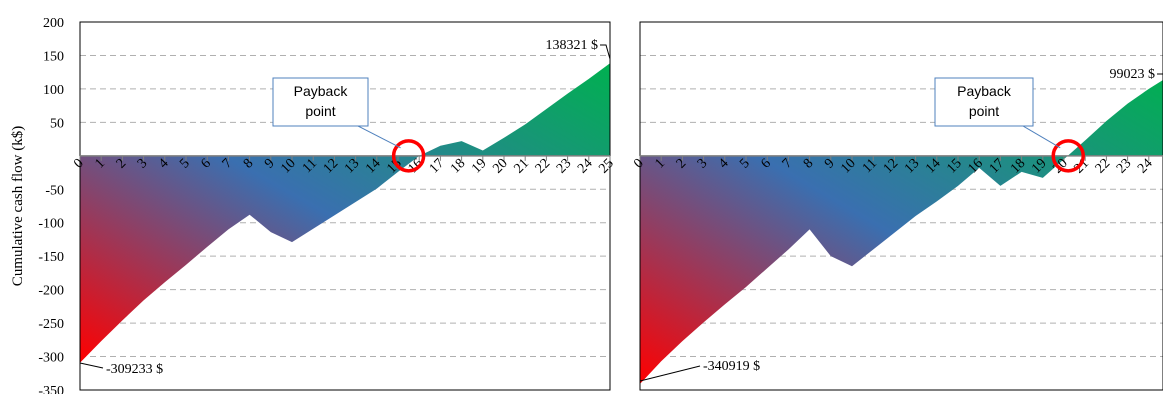  What do you see at coordinates (54, 190) in the screenshot?
I see `y-tick-label: -50` at bounding box center [54, 190].